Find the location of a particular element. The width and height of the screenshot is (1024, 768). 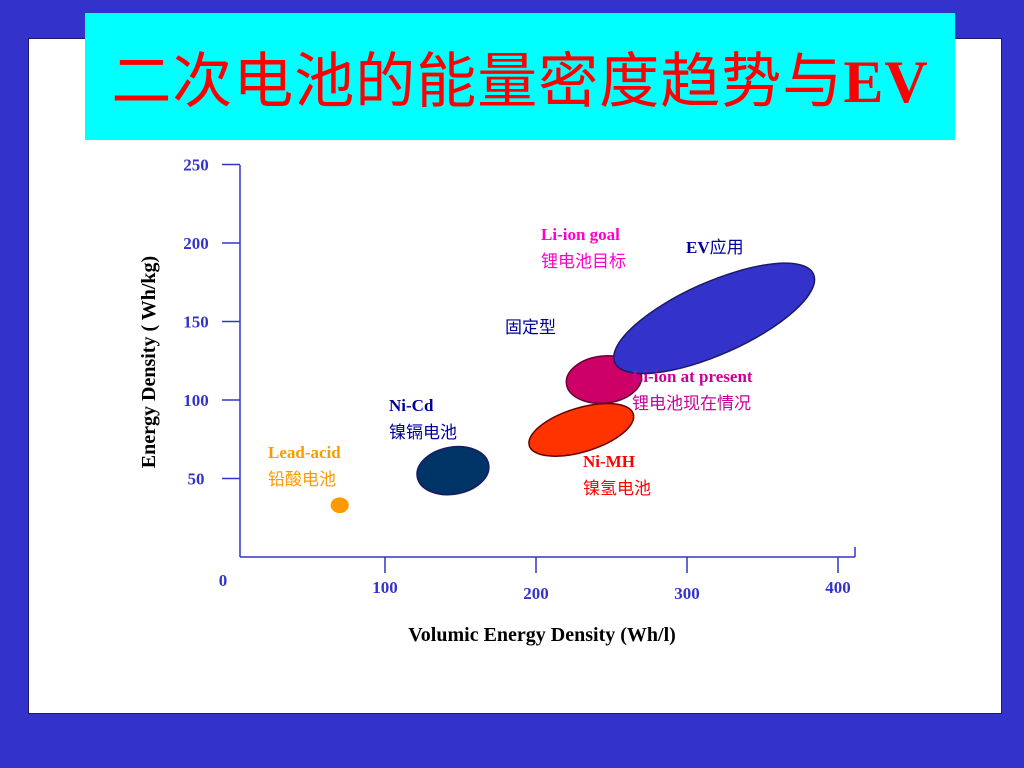

label-lead-acid-cn: 铅酸电池 is located at coordinates (302, 480).